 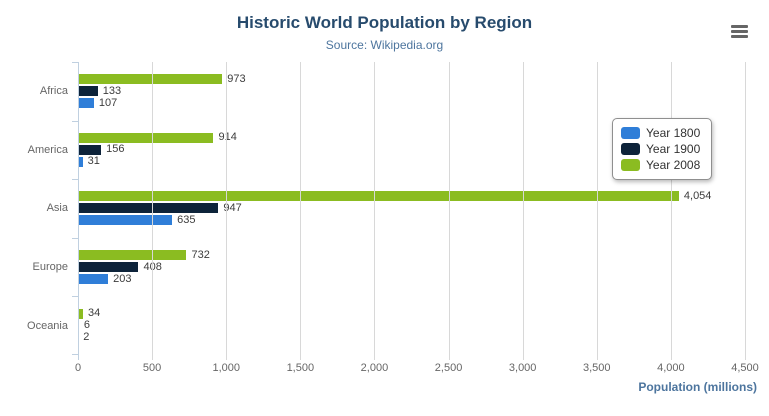 What do you see at coordinates (108, 267) in the screenshot?
I see `bar-year-1900-europe` at bounding box center [108, 267].